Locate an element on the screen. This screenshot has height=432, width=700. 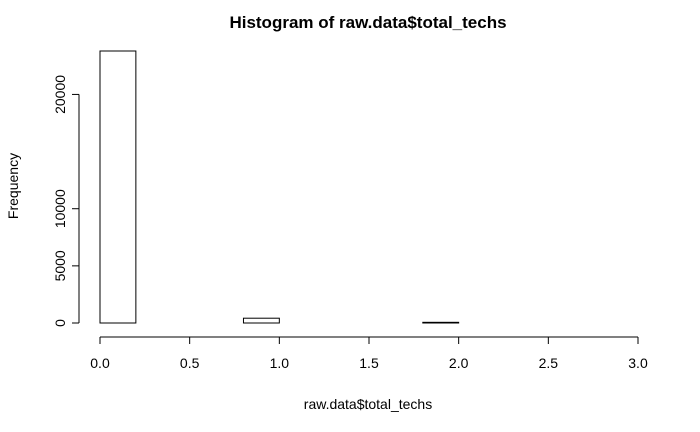
x-tick-label: 2.0 is located at coordinates (459, 363).